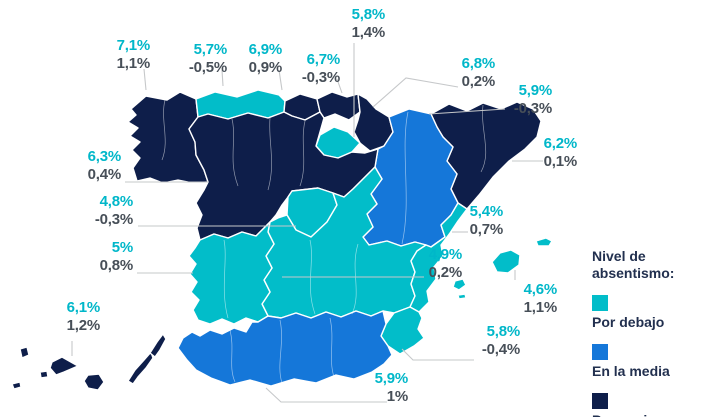  I want to click on absenteeism-delta: 0,7%, so click(486, 229).